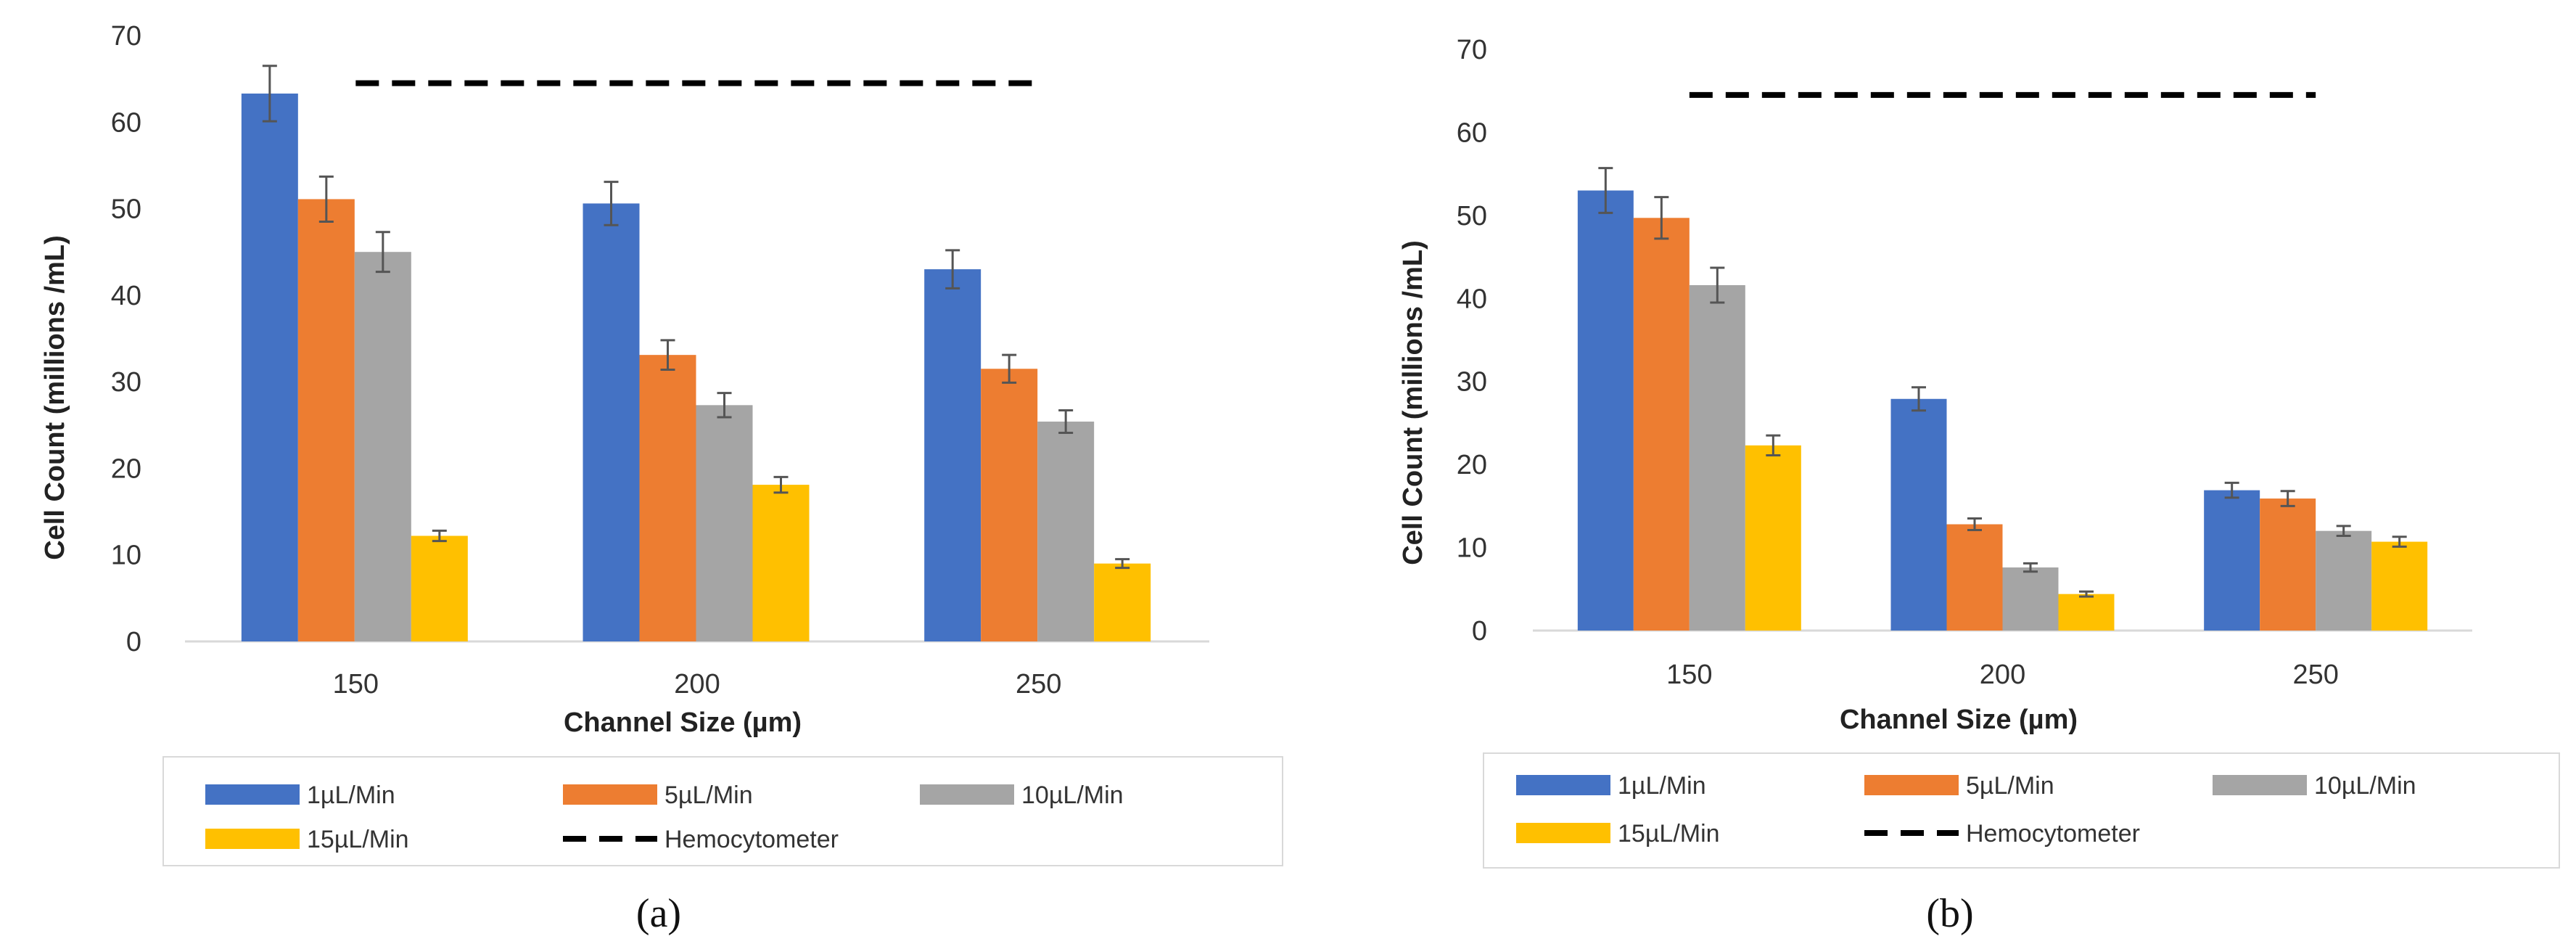 This screenshot has height=952, width=2576. I want to click on y-tick-label-a-20: 20, so click(126, 469).